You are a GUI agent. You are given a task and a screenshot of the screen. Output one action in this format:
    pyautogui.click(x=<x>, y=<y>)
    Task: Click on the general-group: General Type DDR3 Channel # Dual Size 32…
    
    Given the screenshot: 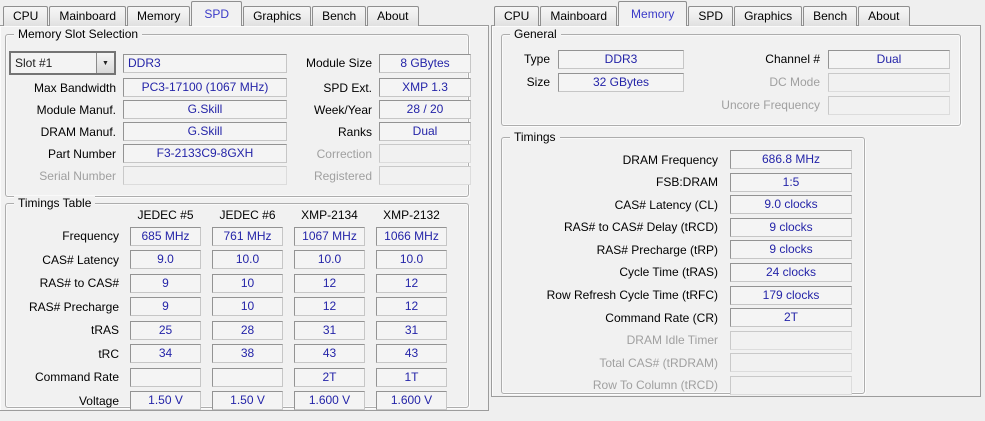 What is the action you would take?
    pyautogui.click(x=731, y=76)
    